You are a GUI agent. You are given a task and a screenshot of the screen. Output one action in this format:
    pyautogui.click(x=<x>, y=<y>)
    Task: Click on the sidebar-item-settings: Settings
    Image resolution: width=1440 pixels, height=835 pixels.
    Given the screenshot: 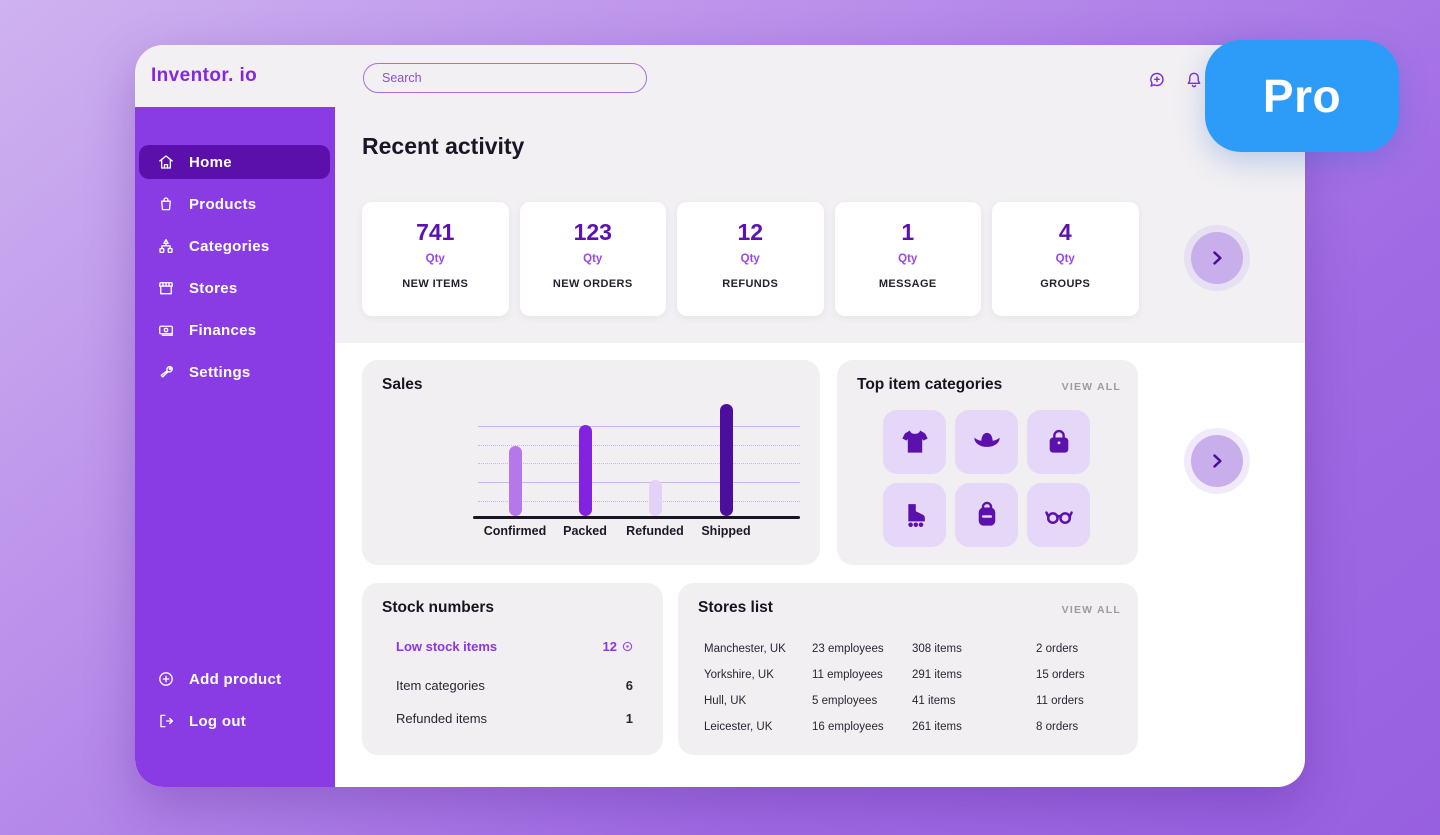 What is the action you would take?
    pyautogui.click(x=234, y=372)
    